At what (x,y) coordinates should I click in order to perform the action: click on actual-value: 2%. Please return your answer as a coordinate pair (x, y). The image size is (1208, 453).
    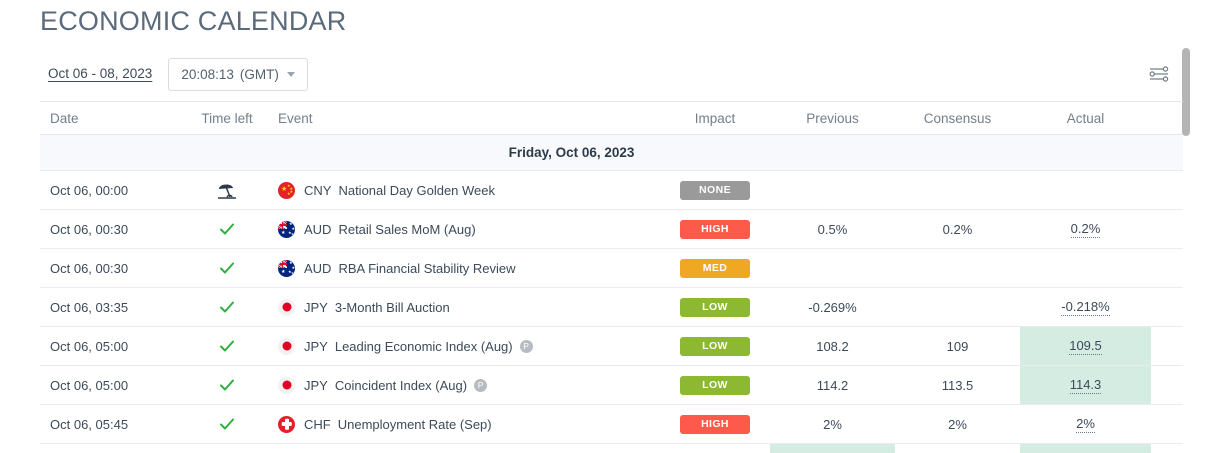
    Looking at the image, I should click on (1085, 424).